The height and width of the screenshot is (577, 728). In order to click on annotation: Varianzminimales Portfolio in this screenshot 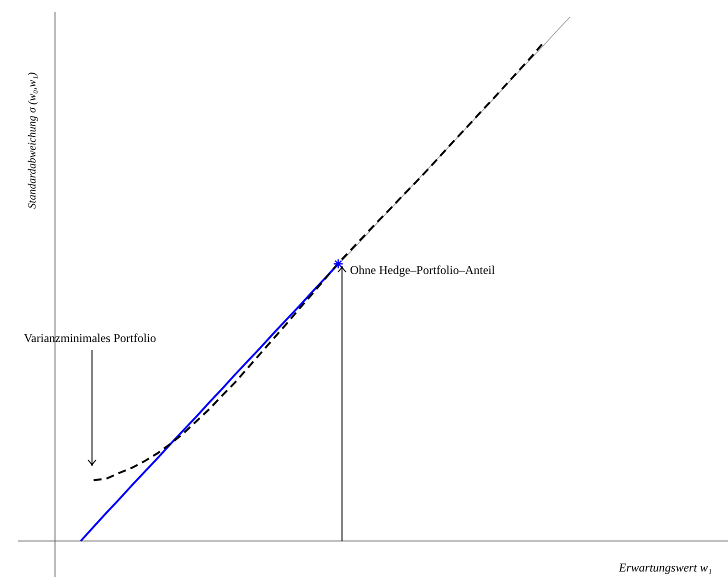, I will do `click(90, 338)`.